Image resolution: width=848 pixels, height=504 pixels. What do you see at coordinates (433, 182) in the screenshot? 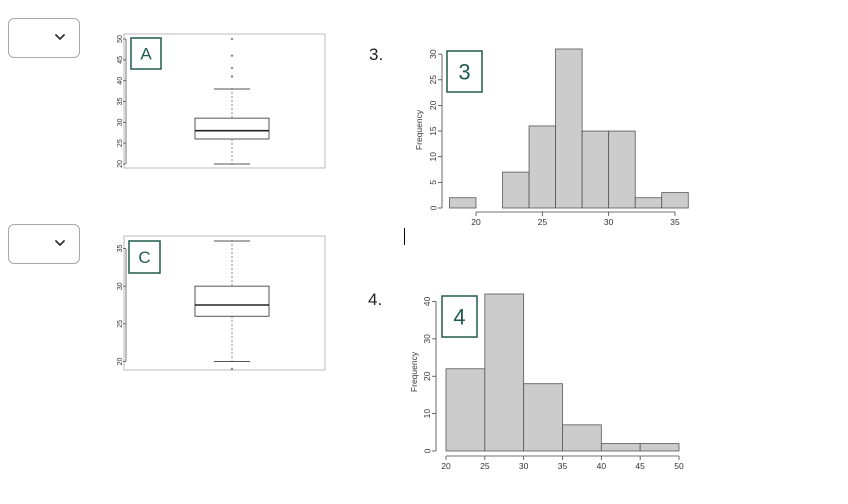
I see `y-tick-label: 5` at bounding box center [433, 182].